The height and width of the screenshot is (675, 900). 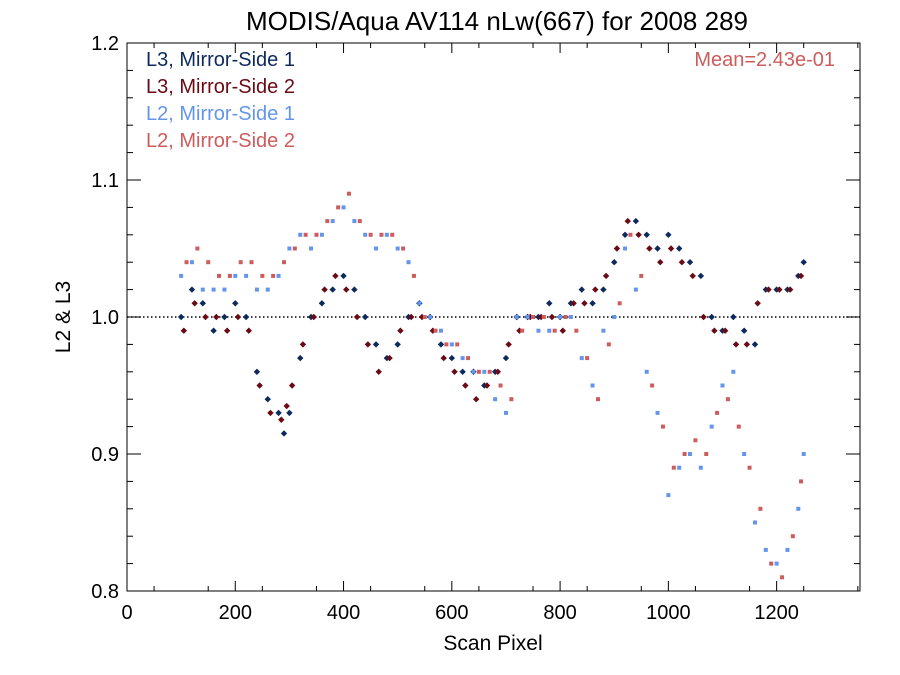 I want to click on chart-title: MODIS/Aqua AV114 nLw(667) for 2008 289, so click(x=497, y=21).